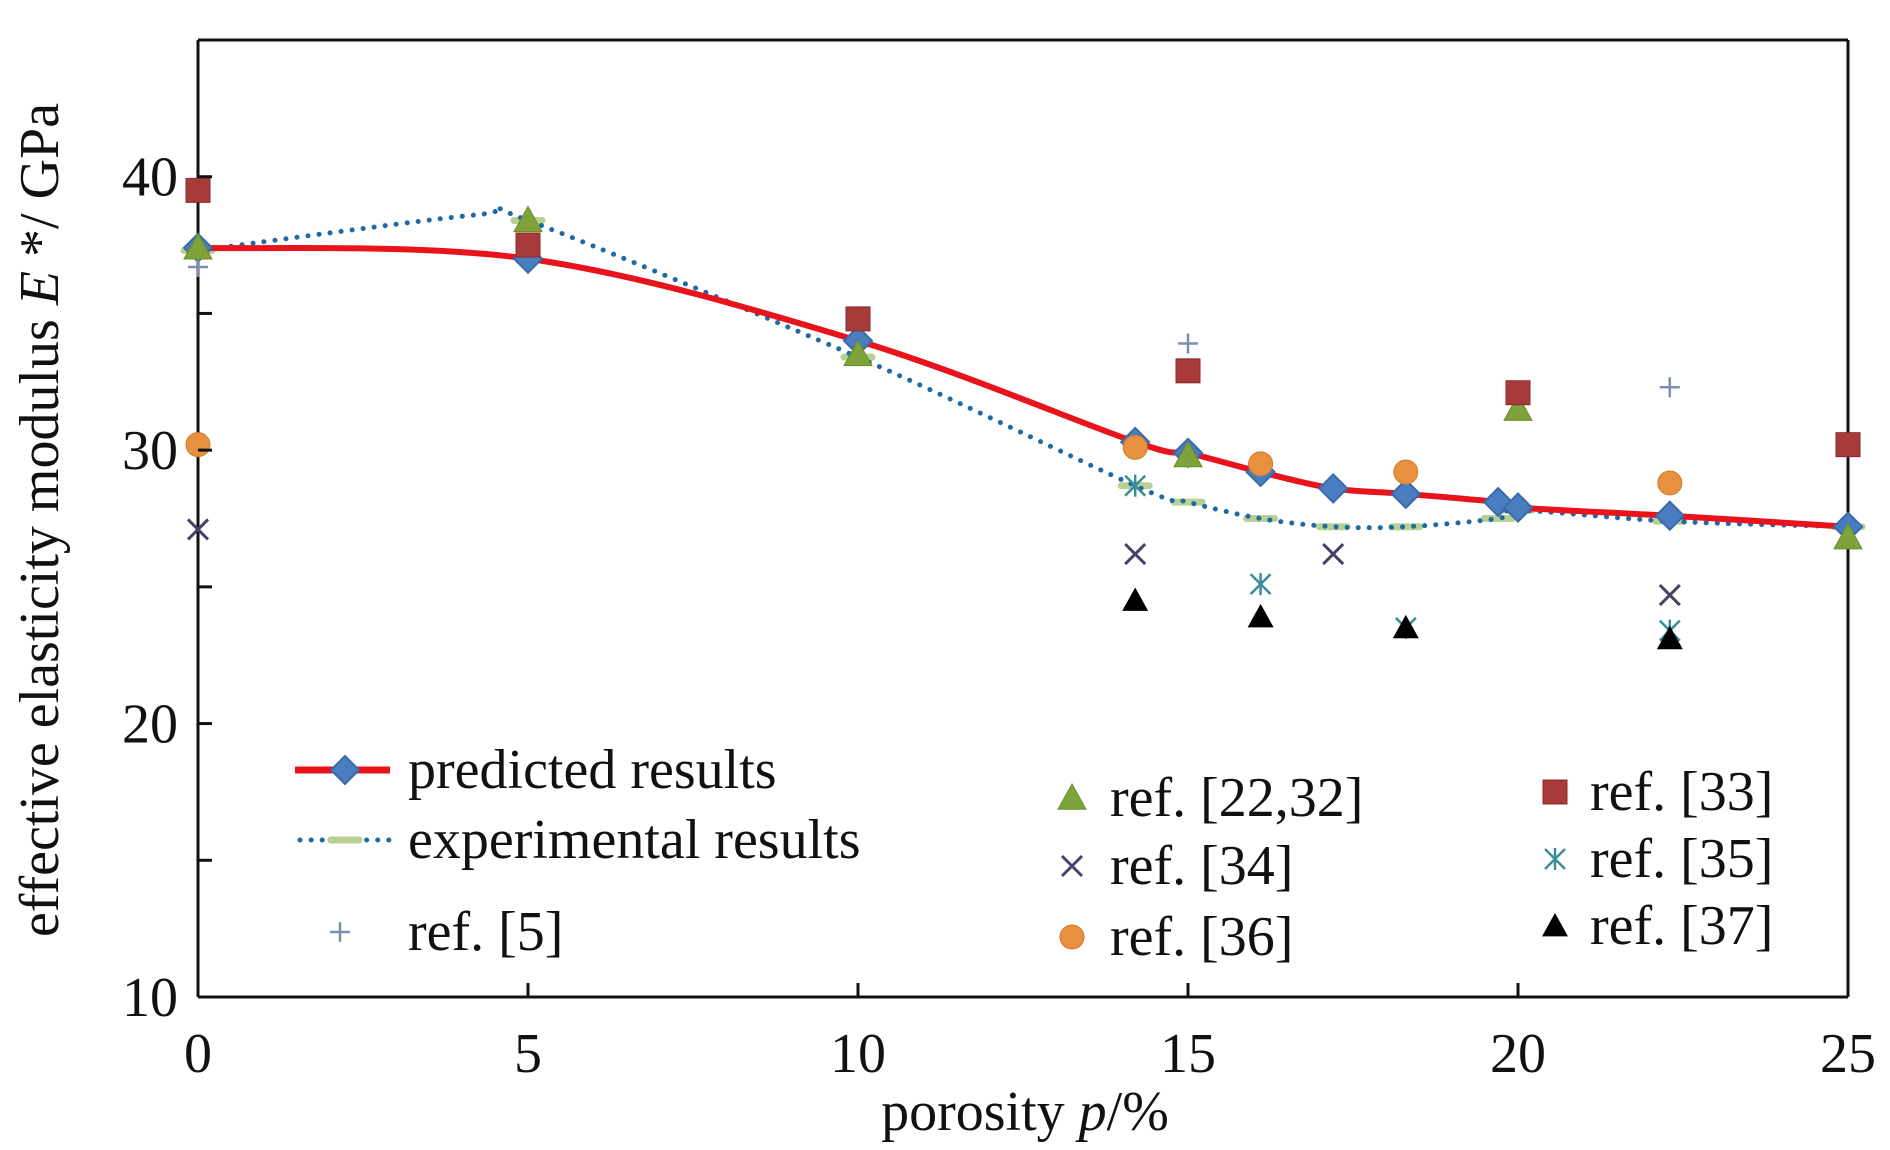 The image size is (1890, 1150). I want to click on legend-label: ref. [33], so click(1681, 792).